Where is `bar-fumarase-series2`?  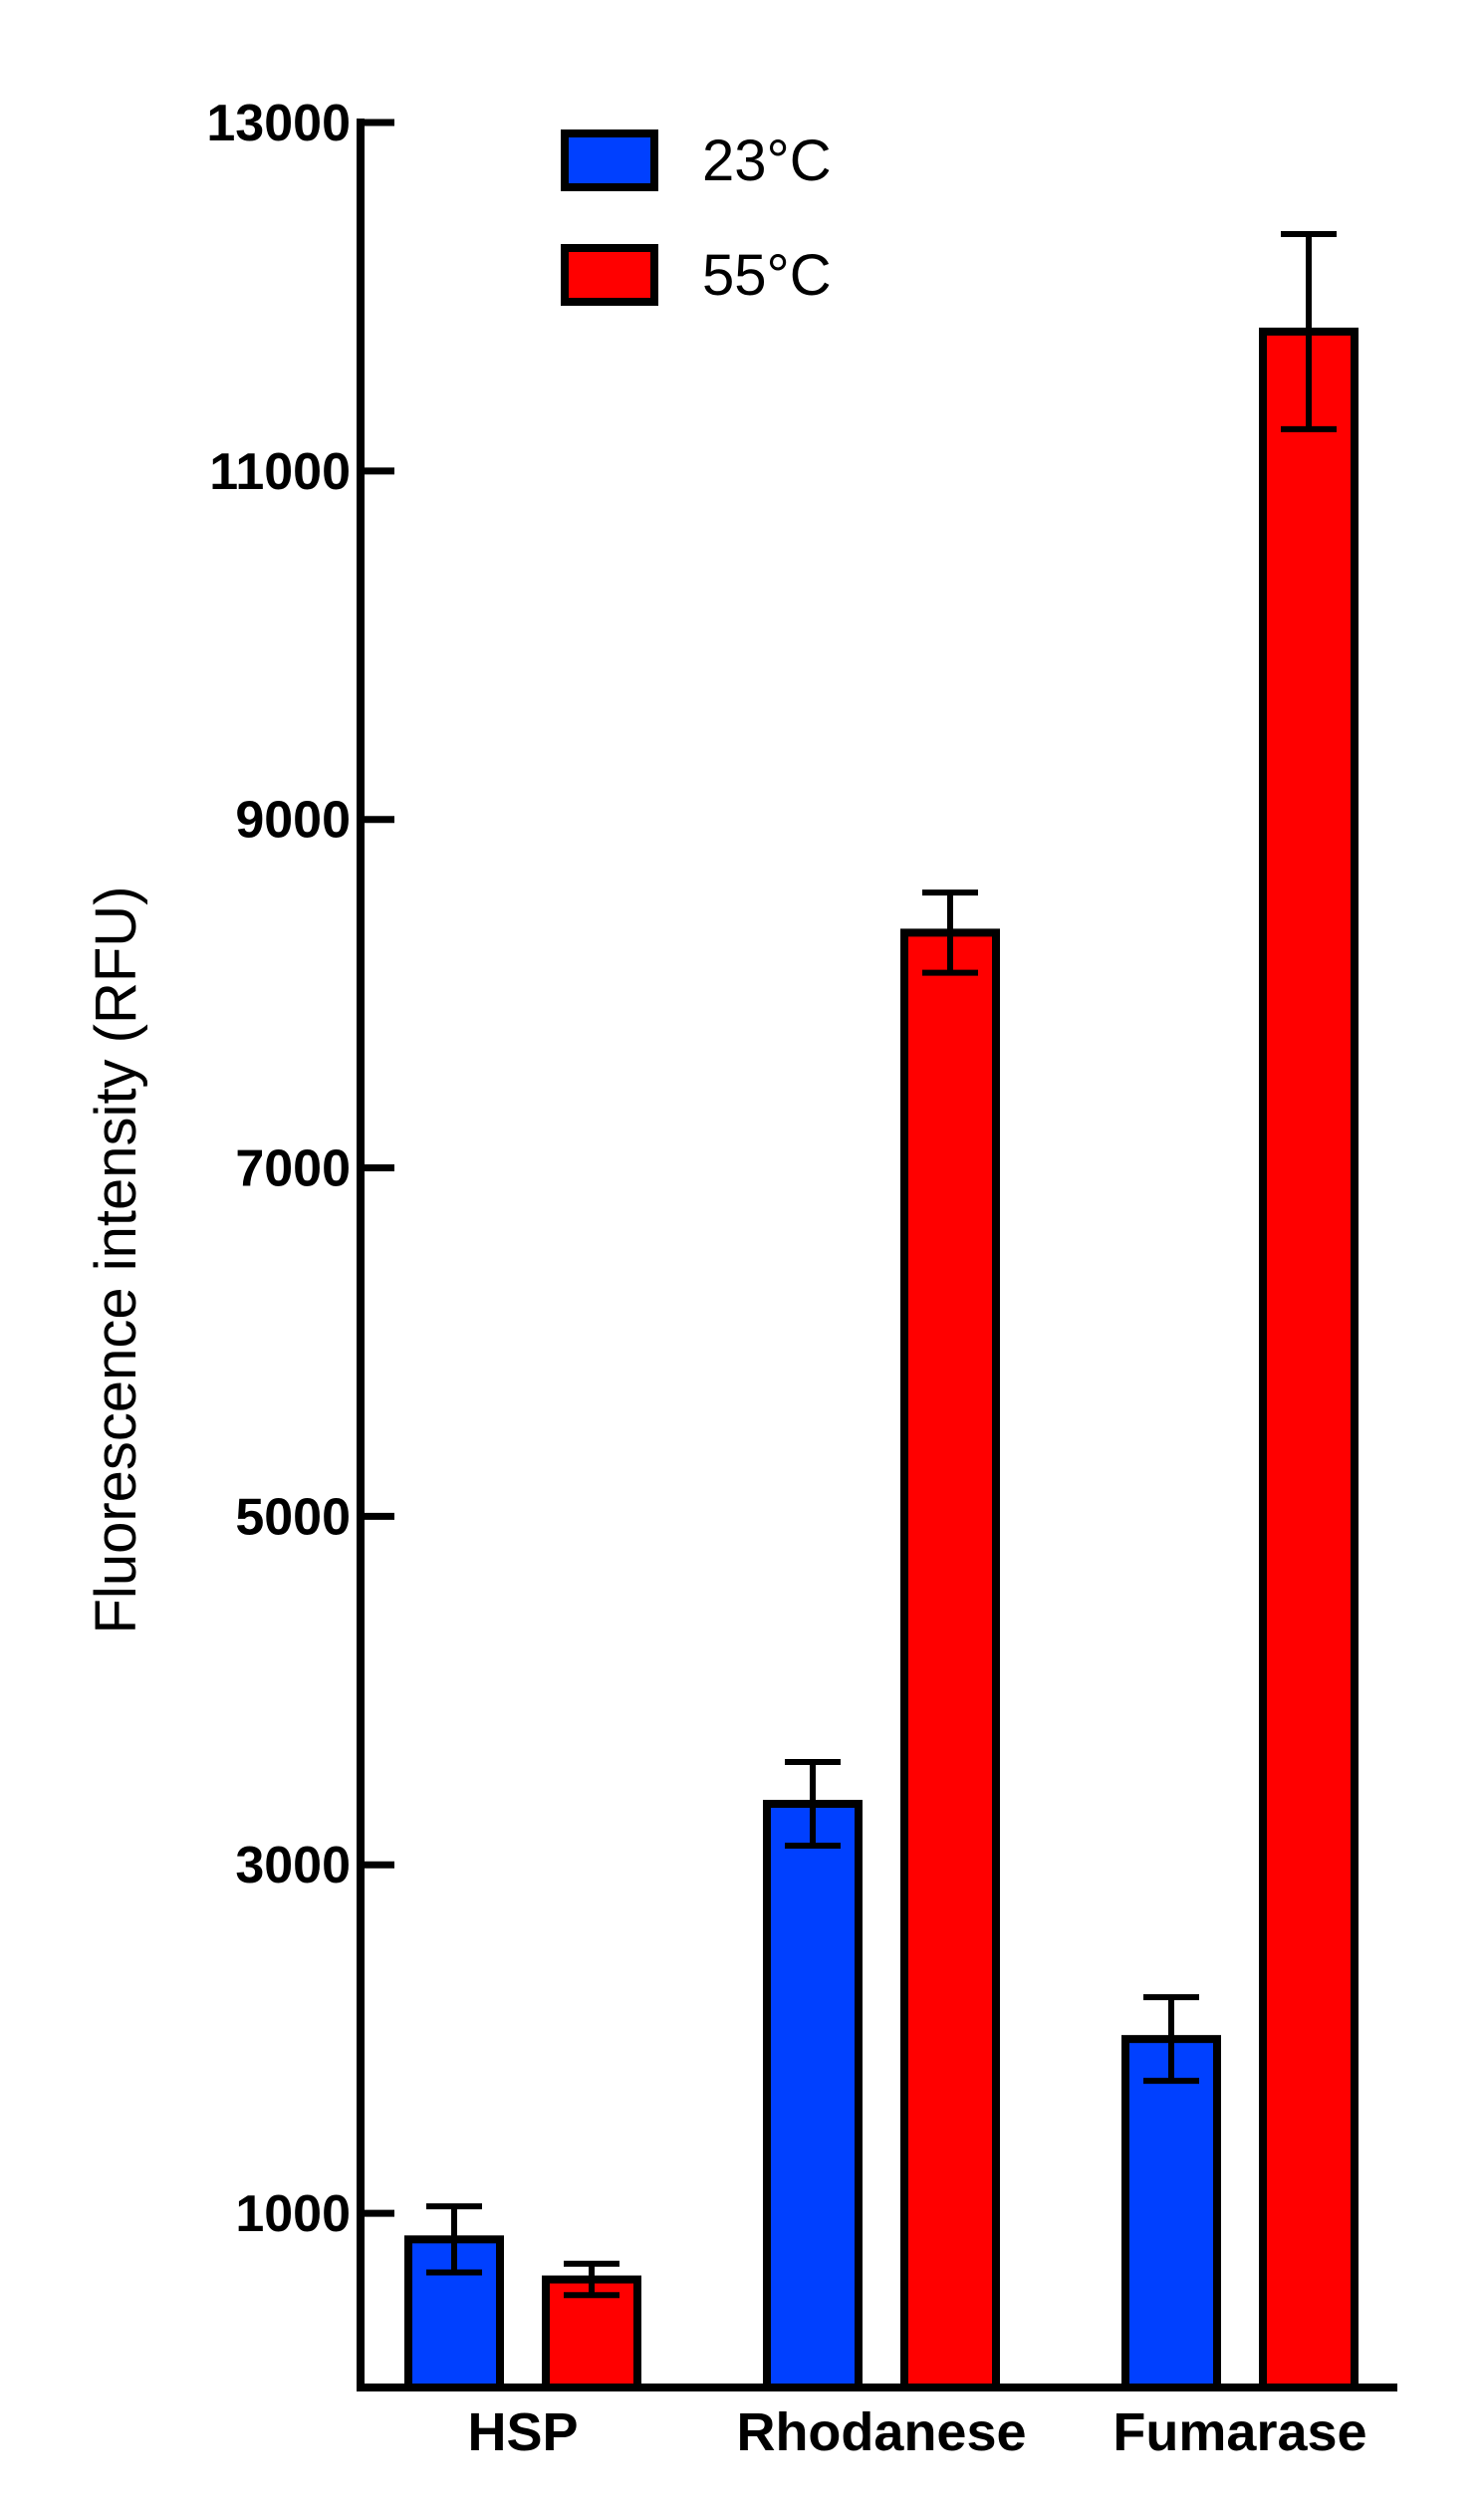 bar-fumarase-series2 is located at coordinates (1309, 1359).